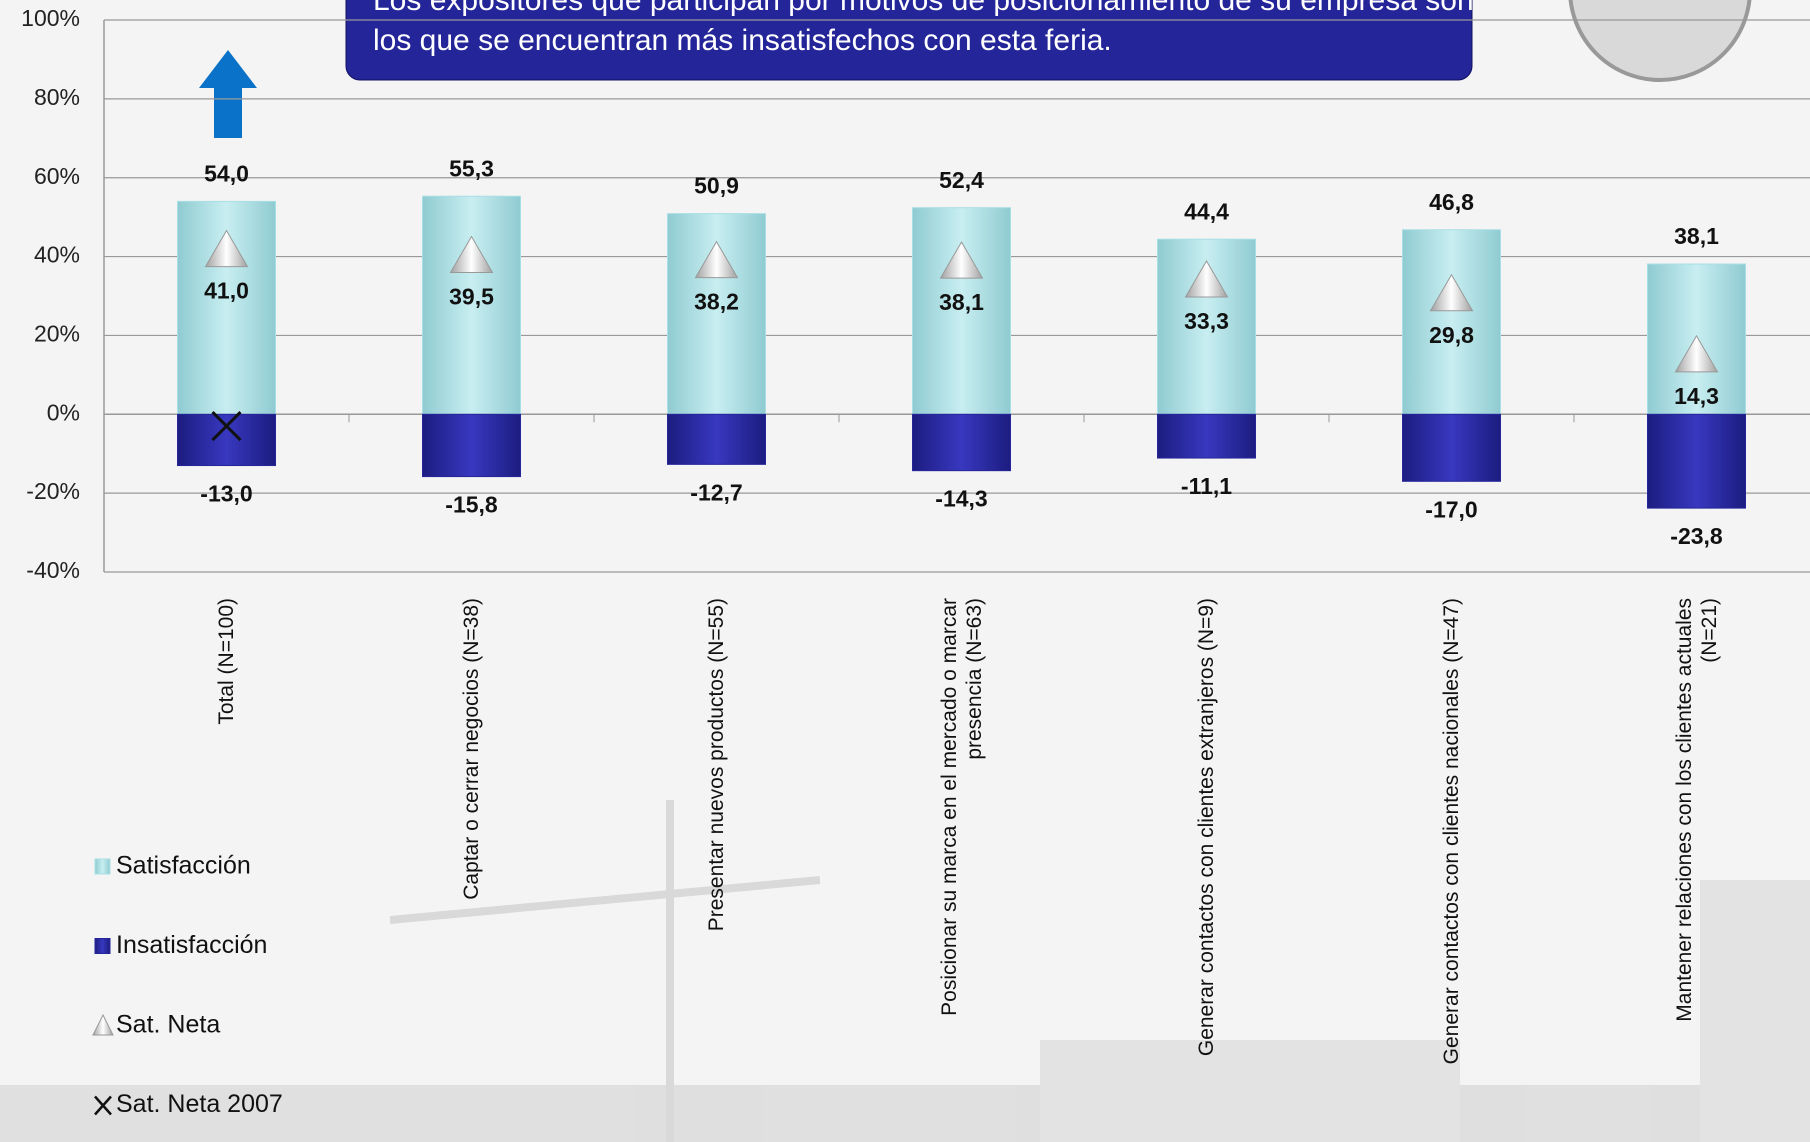 Image resolution: width=1810 pixels, height=1142 pixels. What do you see at coordinates (183, 866) in the screenshot?
I see `legend-label: Satisfacción` at bounding box center [183, 866].